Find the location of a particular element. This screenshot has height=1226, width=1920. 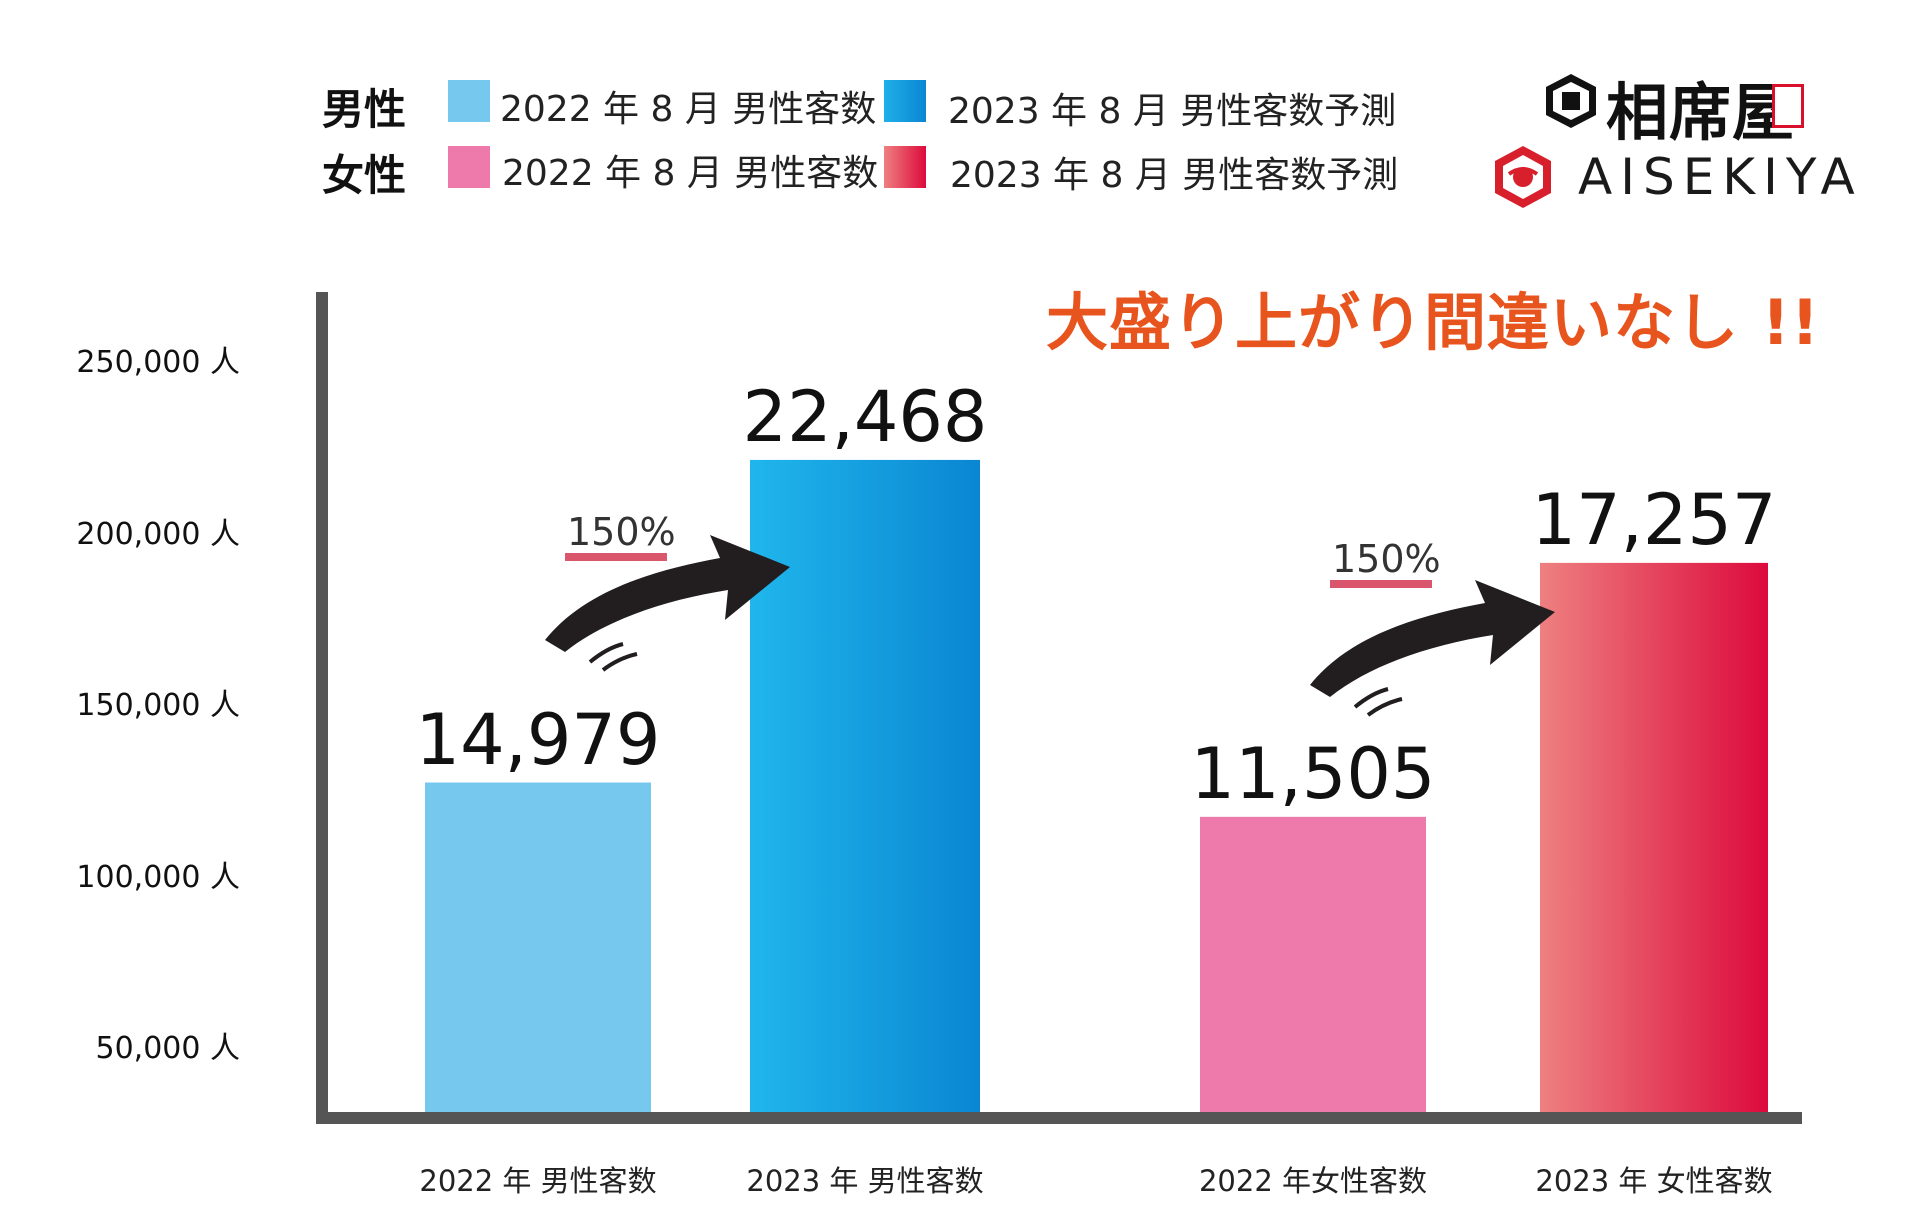

legend-label-2023-female: 2023 年 8 月 男性客数予測 is located at coordinates (1174, 175).